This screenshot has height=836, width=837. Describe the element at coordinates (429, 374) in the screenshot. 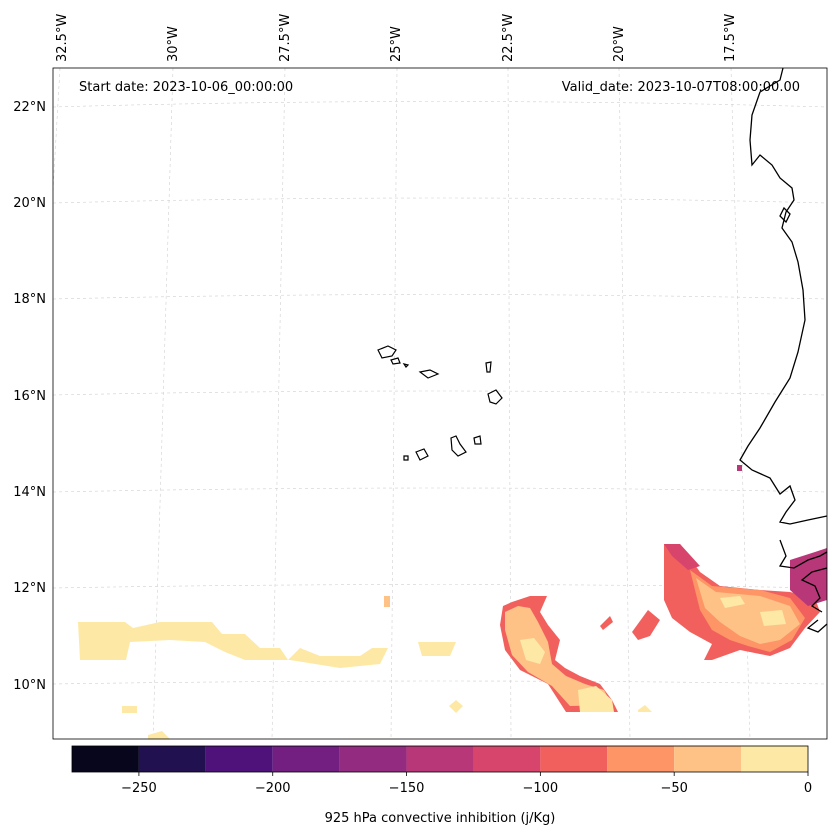

I see `island-sao-nicolau` at that location.